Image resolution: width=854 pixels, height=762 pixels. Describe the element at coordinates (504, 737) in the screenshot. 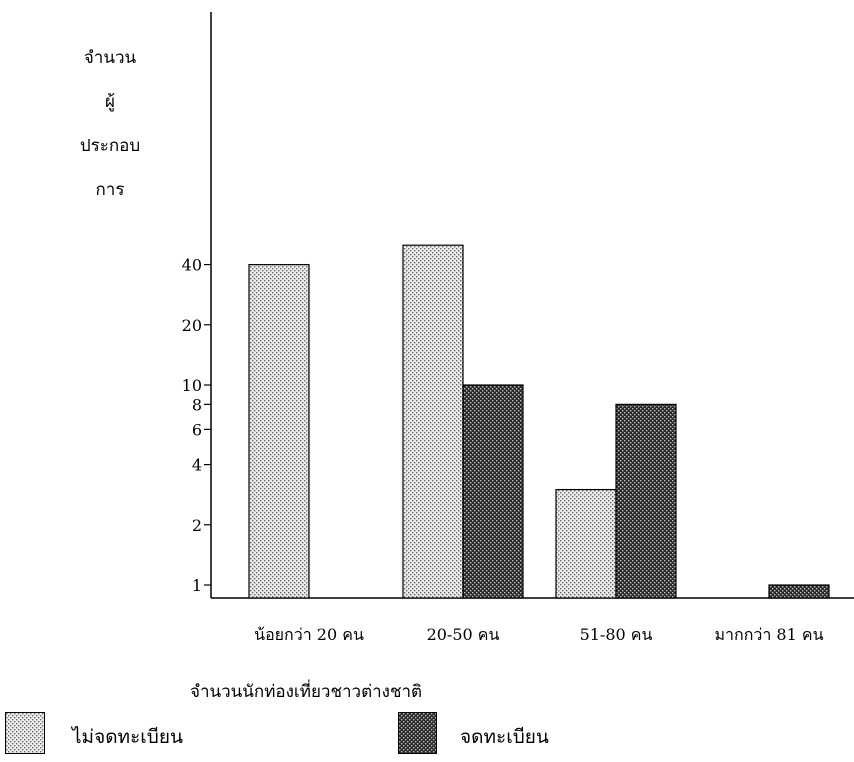

I see `legend-label-registered: จดทะเบียน` at that location.